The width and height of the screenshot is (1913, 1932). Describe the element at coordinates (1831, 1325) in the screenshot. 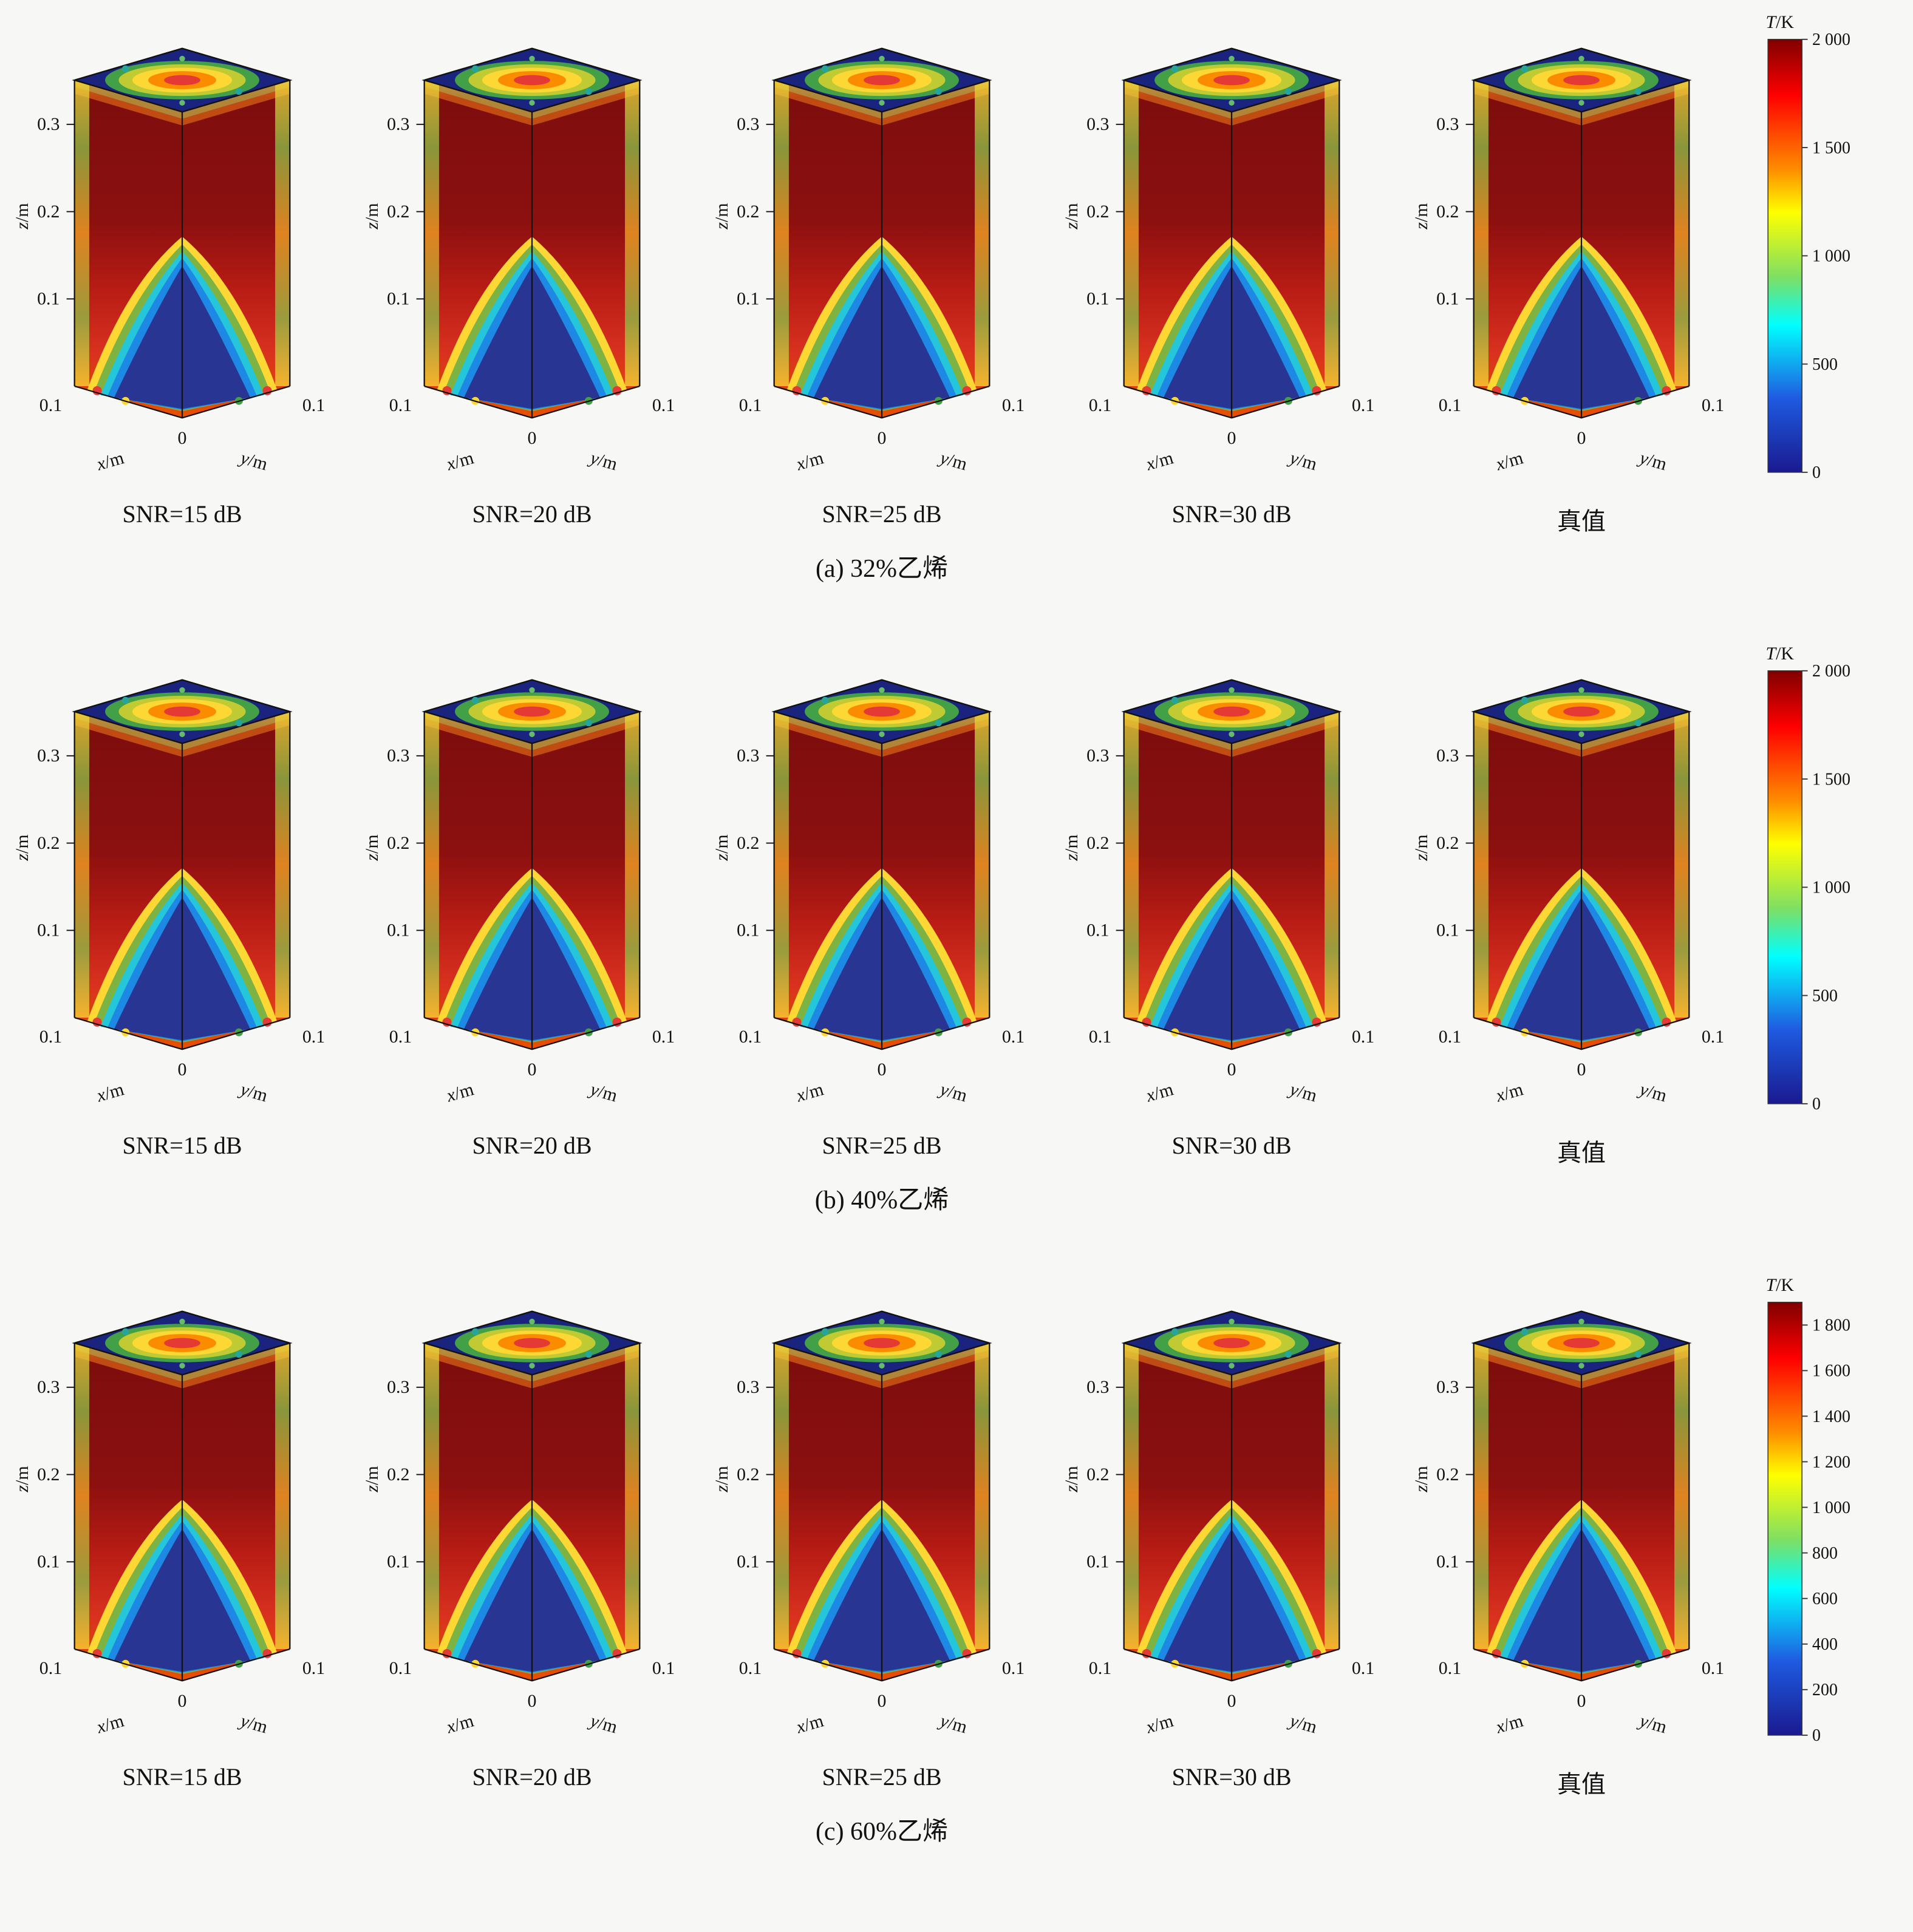

I see `colorbar-tick-label: 1 800` at that location.